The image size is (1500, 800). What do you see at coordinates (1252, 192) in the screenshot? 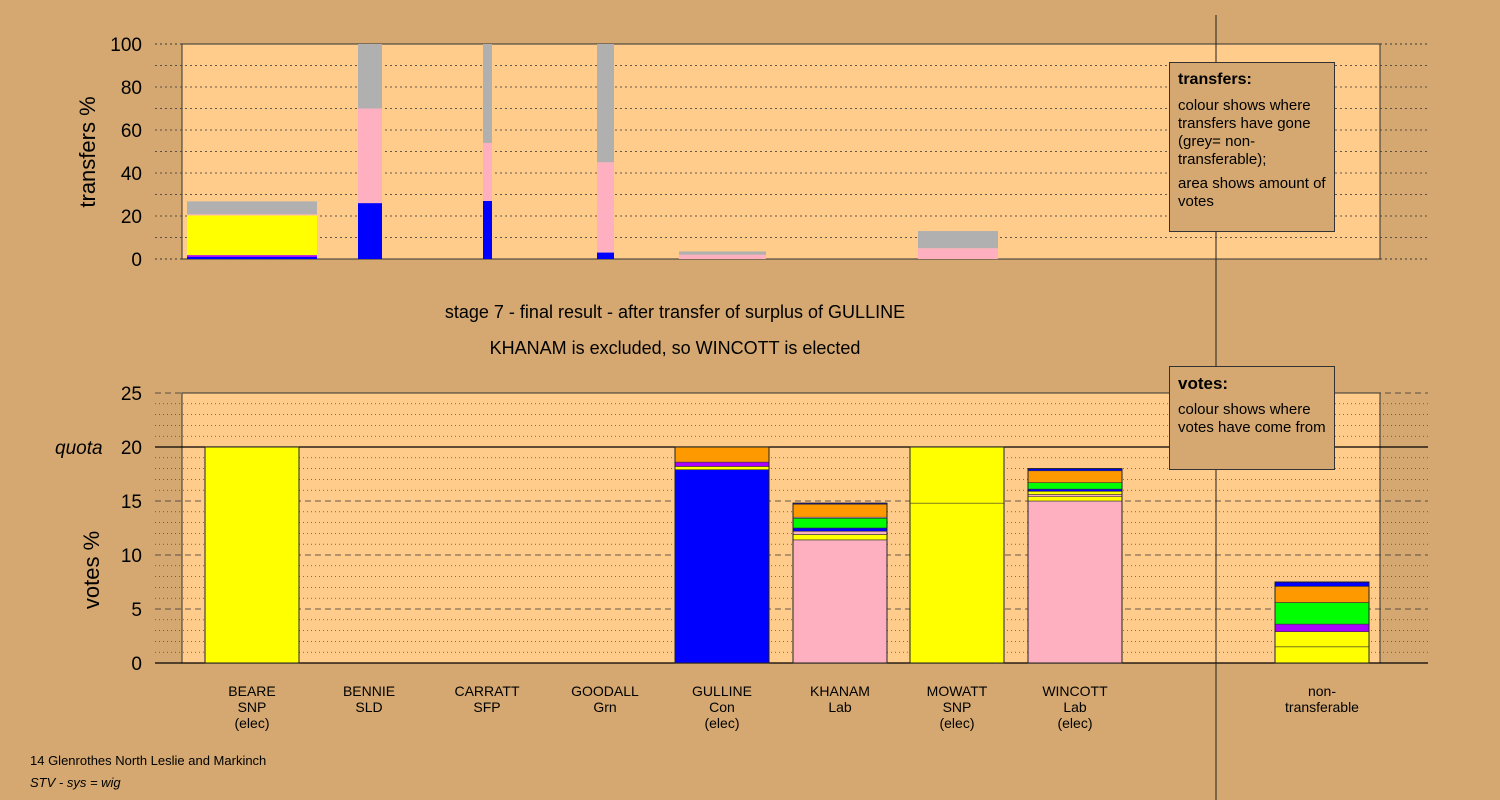
I see `transfers-legend-text-2: area shows amount of votes` at bounding box center [1252, 192].